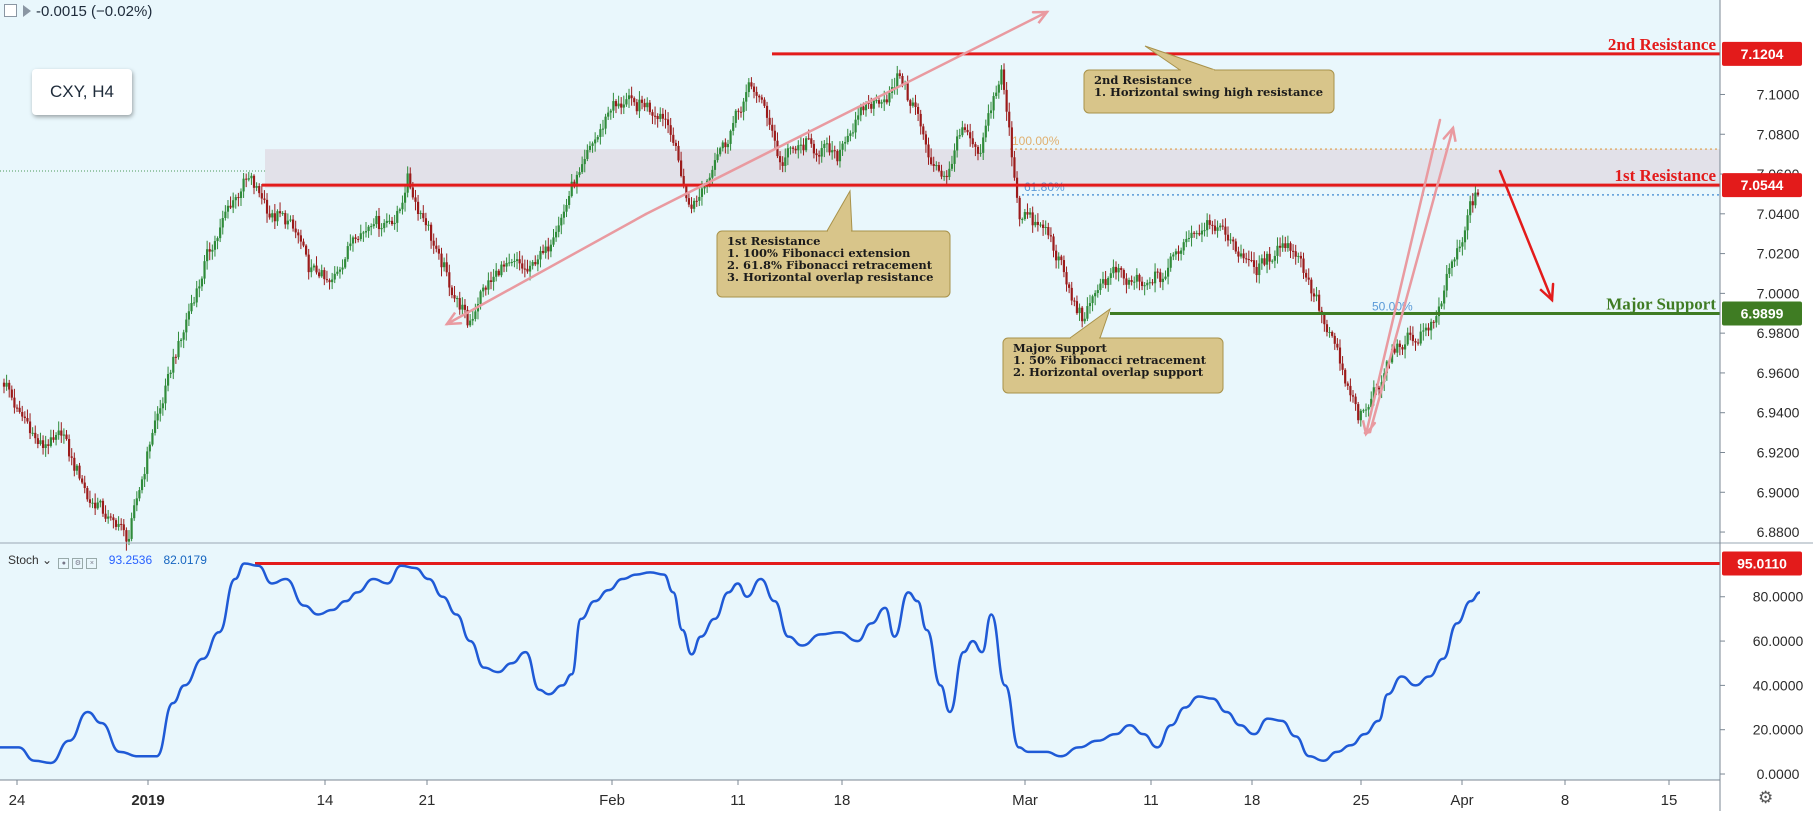  I want to click on settings-icon: ⚙, so click(78, 563).